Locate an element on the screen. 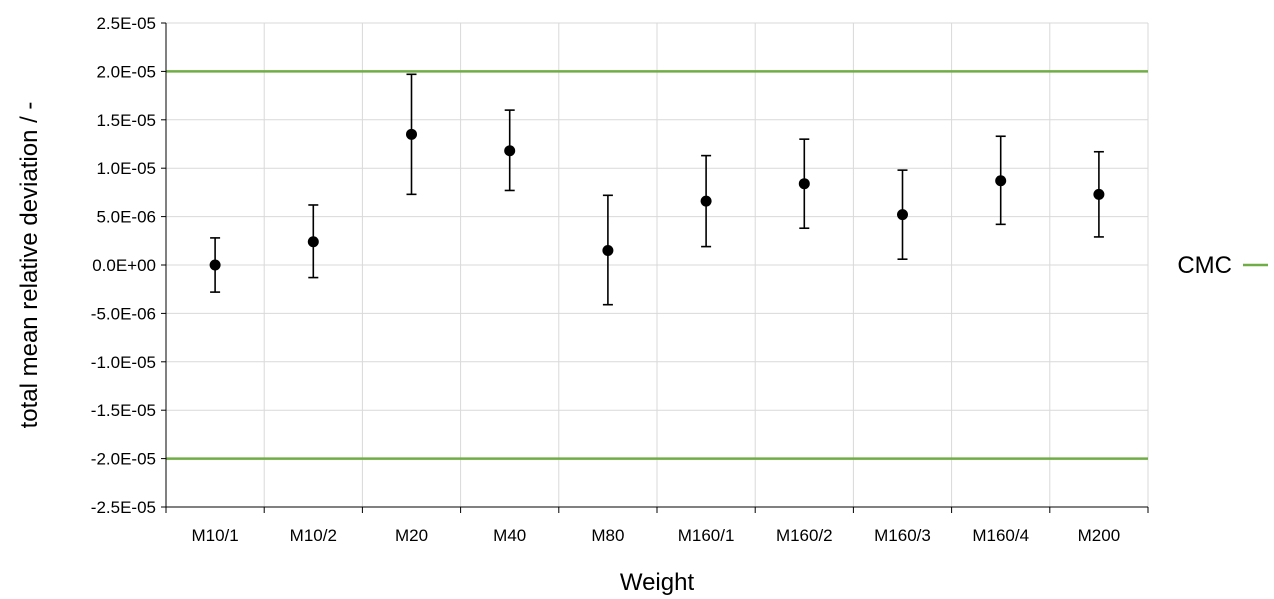  y-tick-label: -5.0E-06 is located at coordinates (123, 313).